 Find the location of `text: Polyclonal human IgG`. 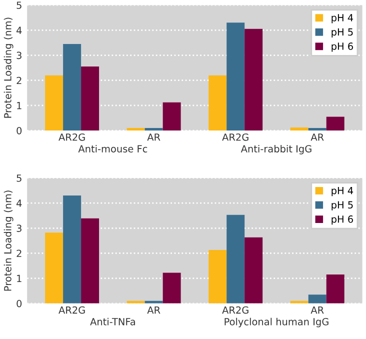

text: Polyclonal human IgG is located at coordinates (276, 323).